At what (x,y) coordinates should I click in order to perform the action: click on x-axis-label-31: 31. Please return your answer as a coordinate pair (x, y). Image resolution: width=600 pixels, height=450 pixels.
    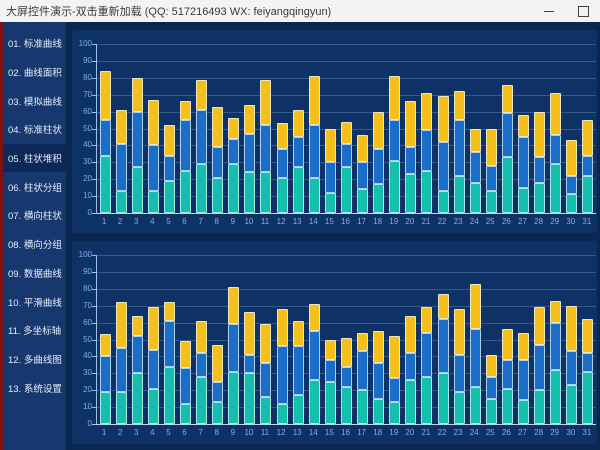
    Looking at the image, I should click on (587, 221).